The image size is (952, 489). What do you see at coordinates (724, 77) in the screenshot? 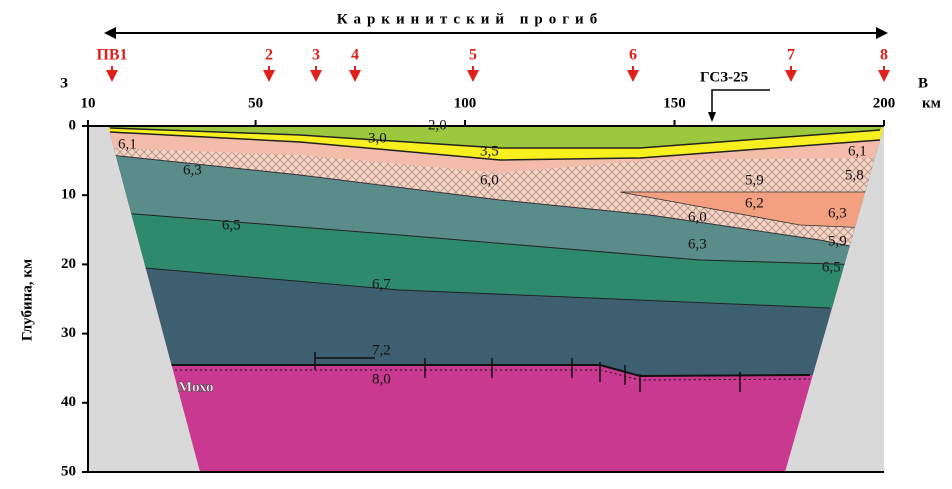
I see `station-label: ГСЗ-25` at bounding box center [724, 77].